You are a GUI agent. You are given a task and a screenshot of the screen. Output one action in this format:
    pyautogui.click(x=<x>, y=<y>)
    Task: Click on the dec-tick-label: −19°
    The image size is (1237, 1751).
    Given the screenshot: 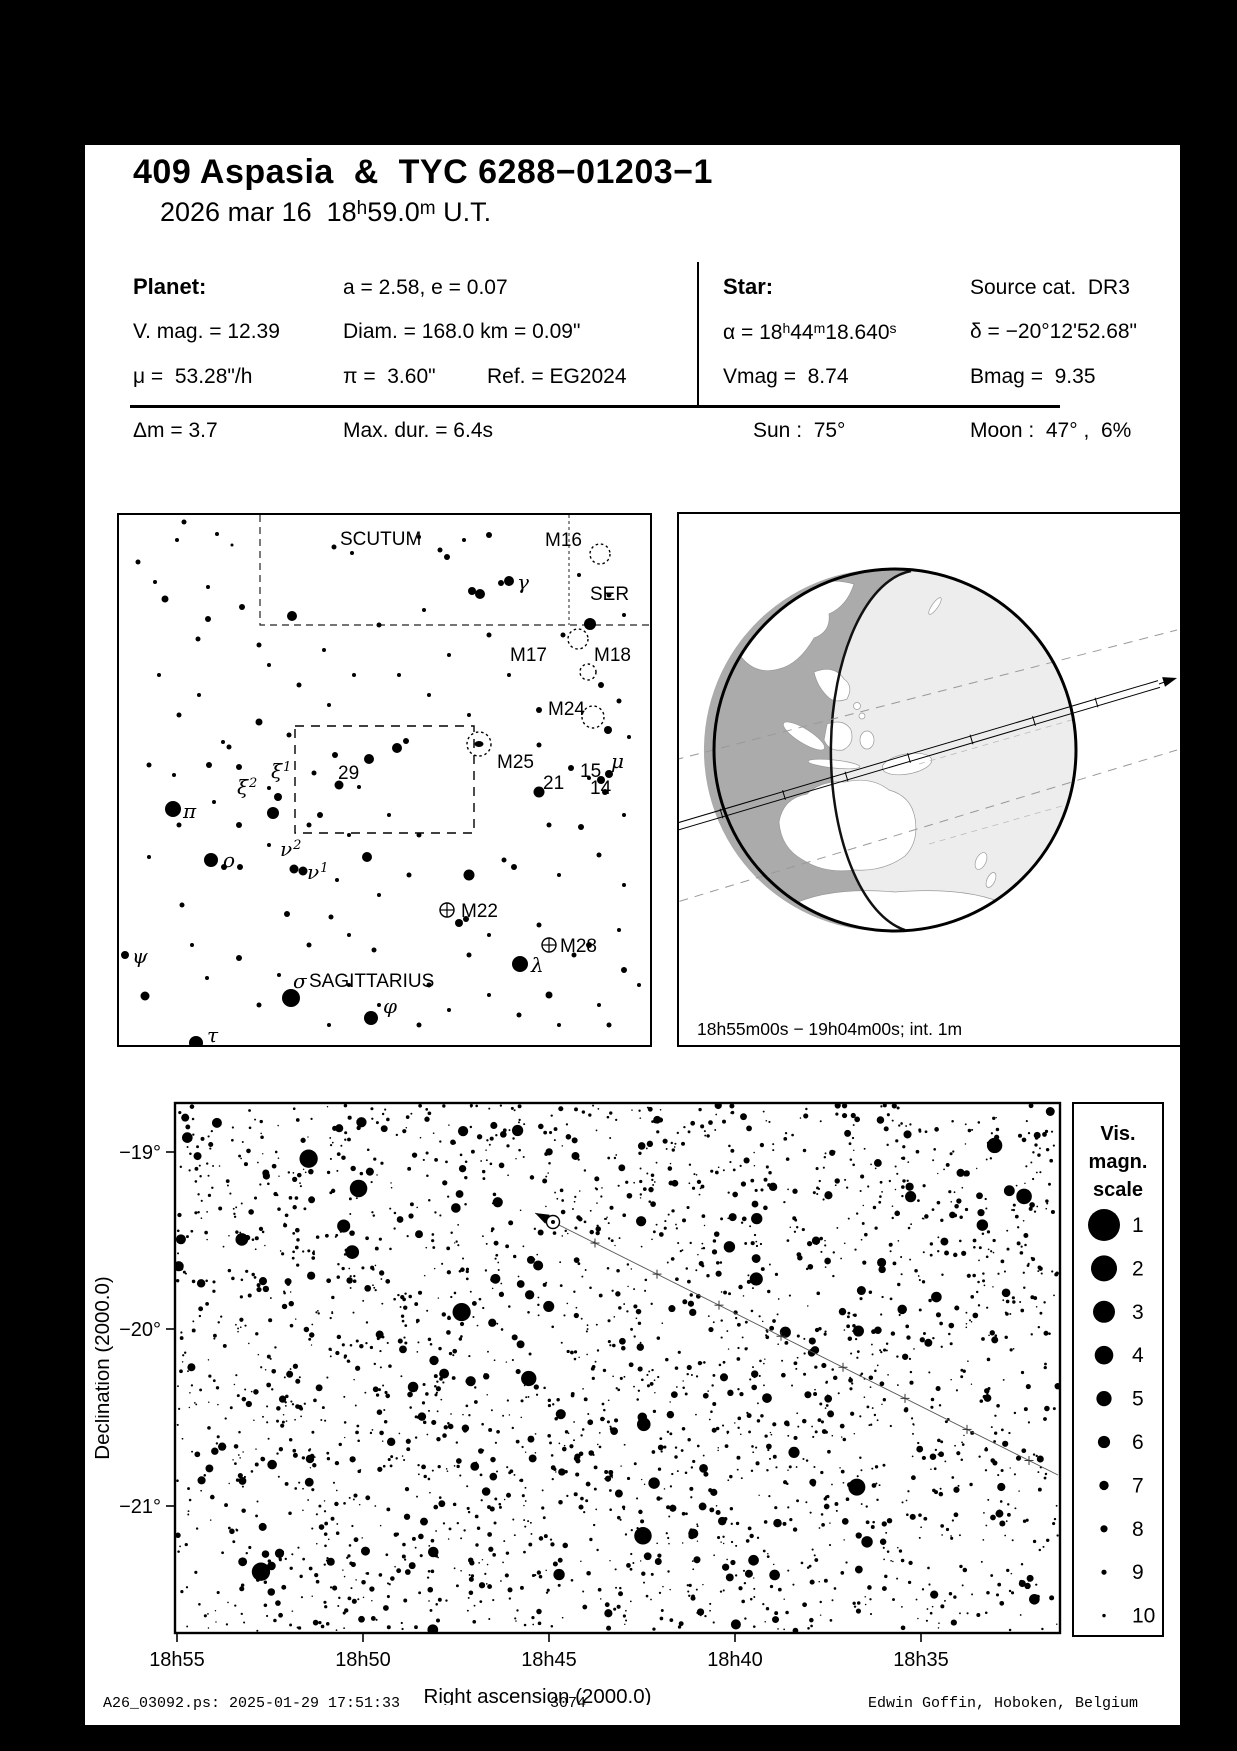 What is the action you would take?
    pyautogui.click(x=140, y=1153)
    